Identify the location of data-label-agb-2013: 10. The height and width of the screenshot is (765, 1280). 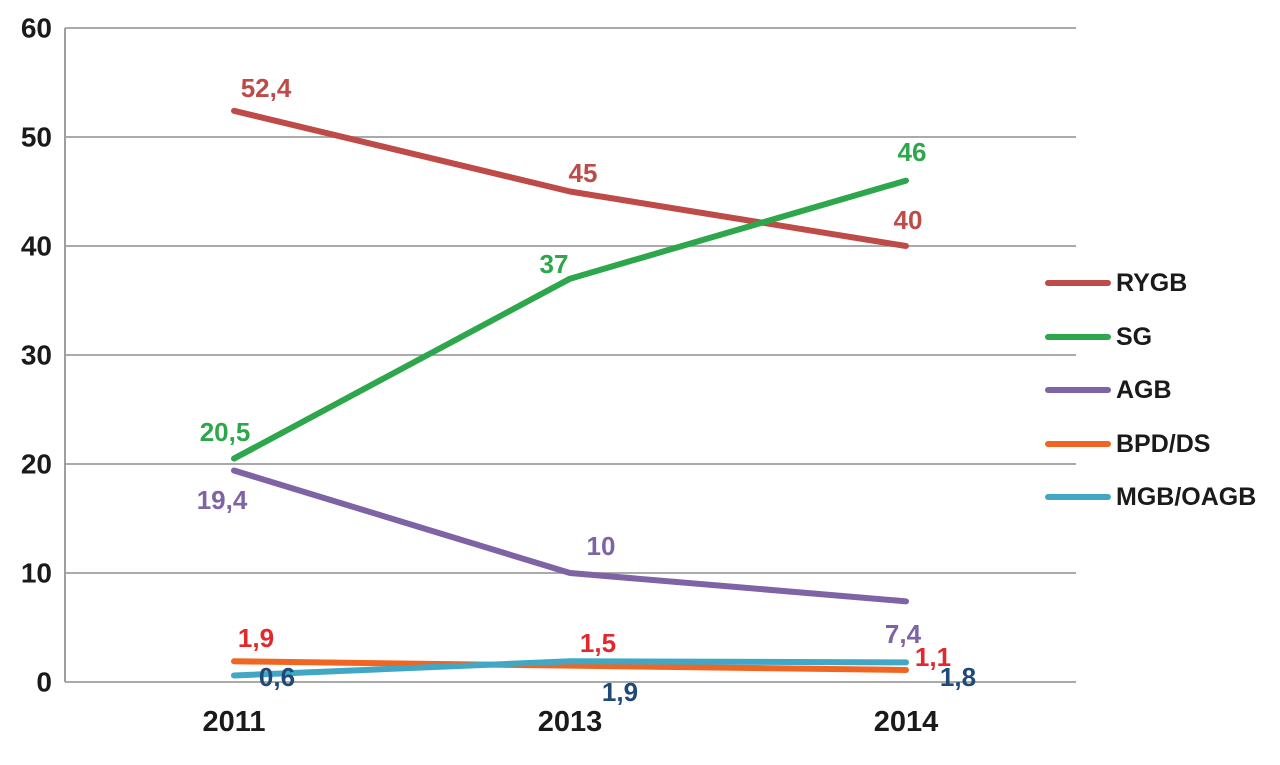
(601, 546).